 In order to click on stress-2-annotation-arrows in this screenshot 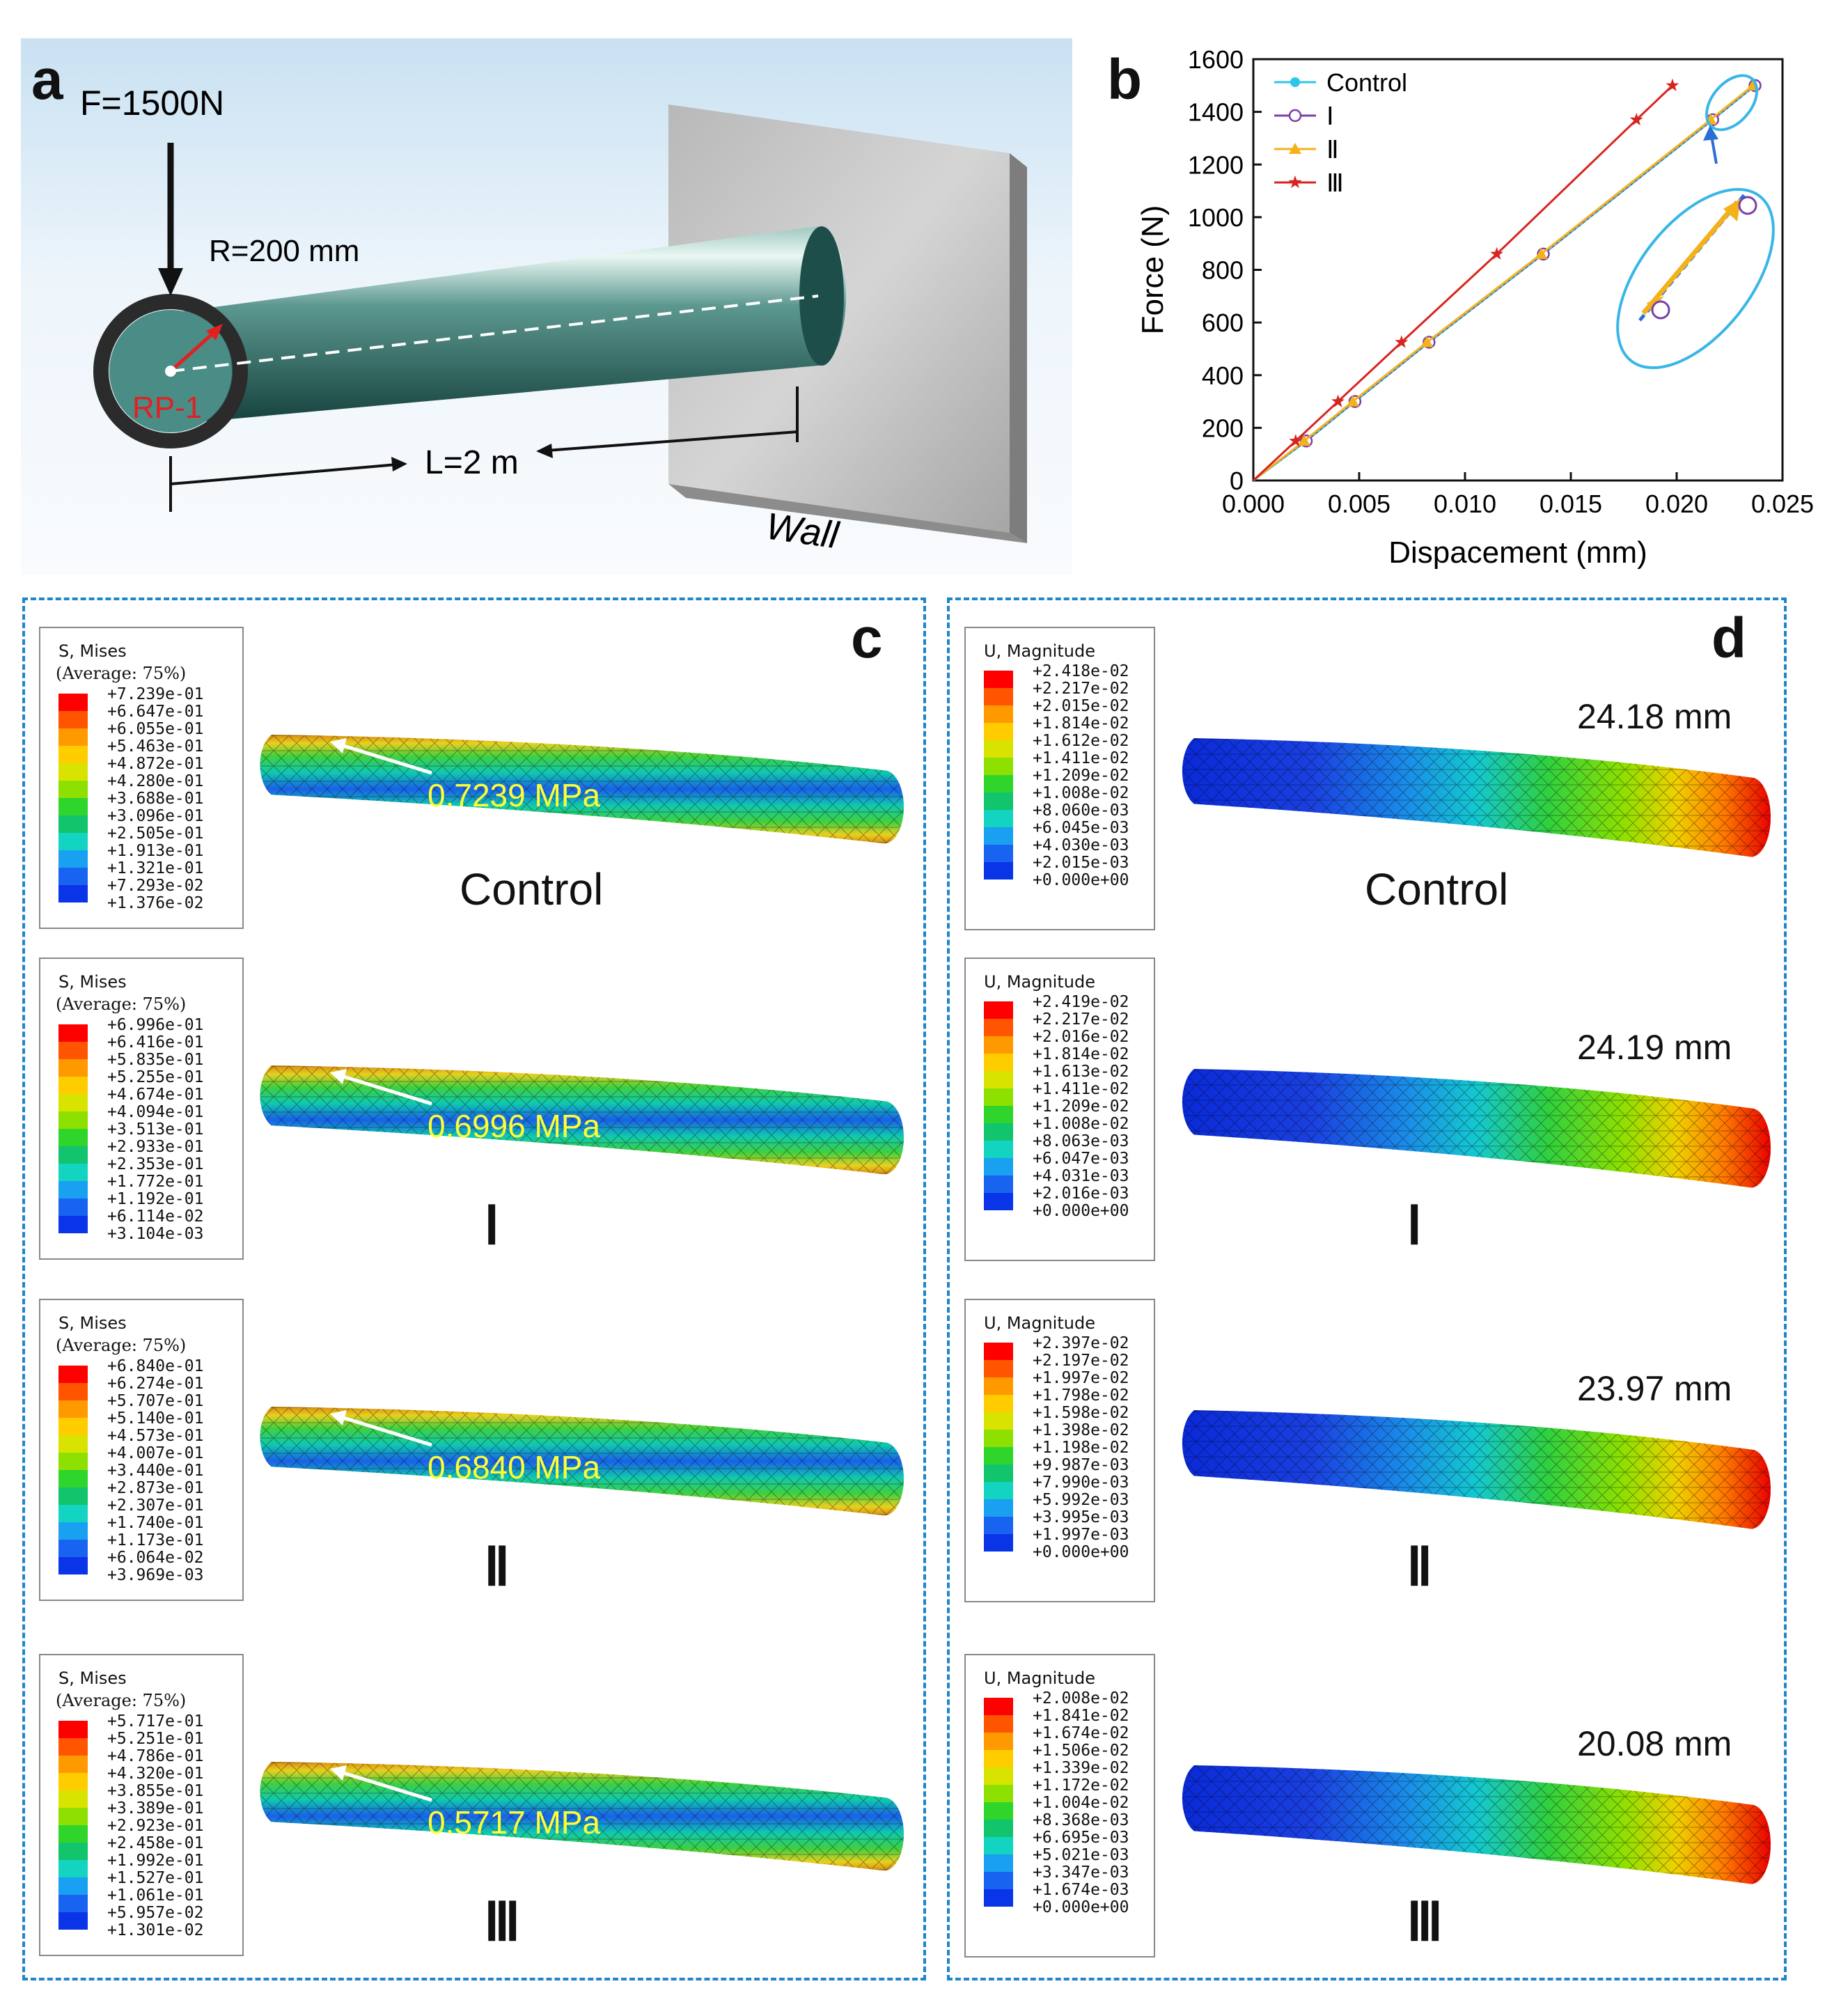, I will do `click(381, 1116)`.